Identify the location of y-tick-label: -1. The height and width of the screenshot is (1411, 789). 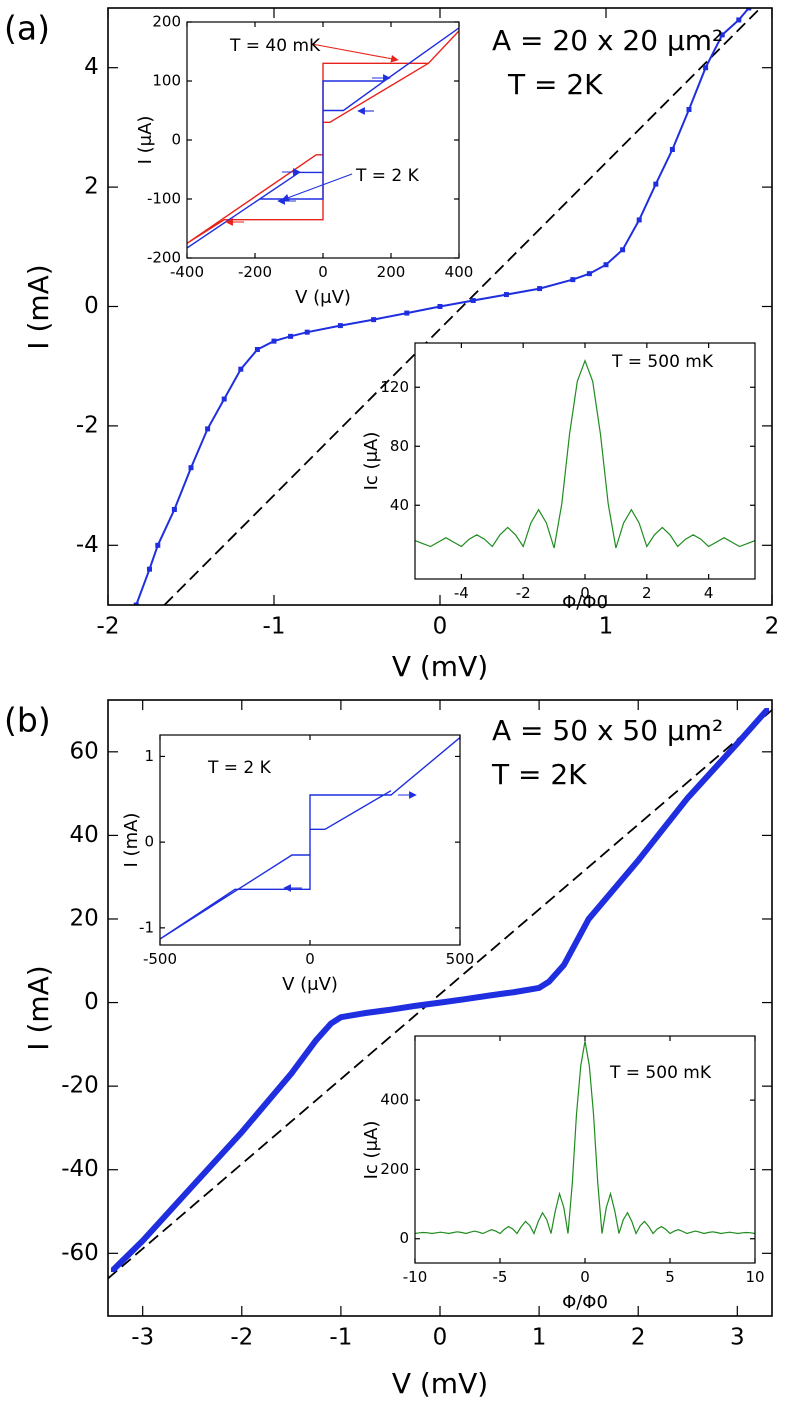
(146, 927).